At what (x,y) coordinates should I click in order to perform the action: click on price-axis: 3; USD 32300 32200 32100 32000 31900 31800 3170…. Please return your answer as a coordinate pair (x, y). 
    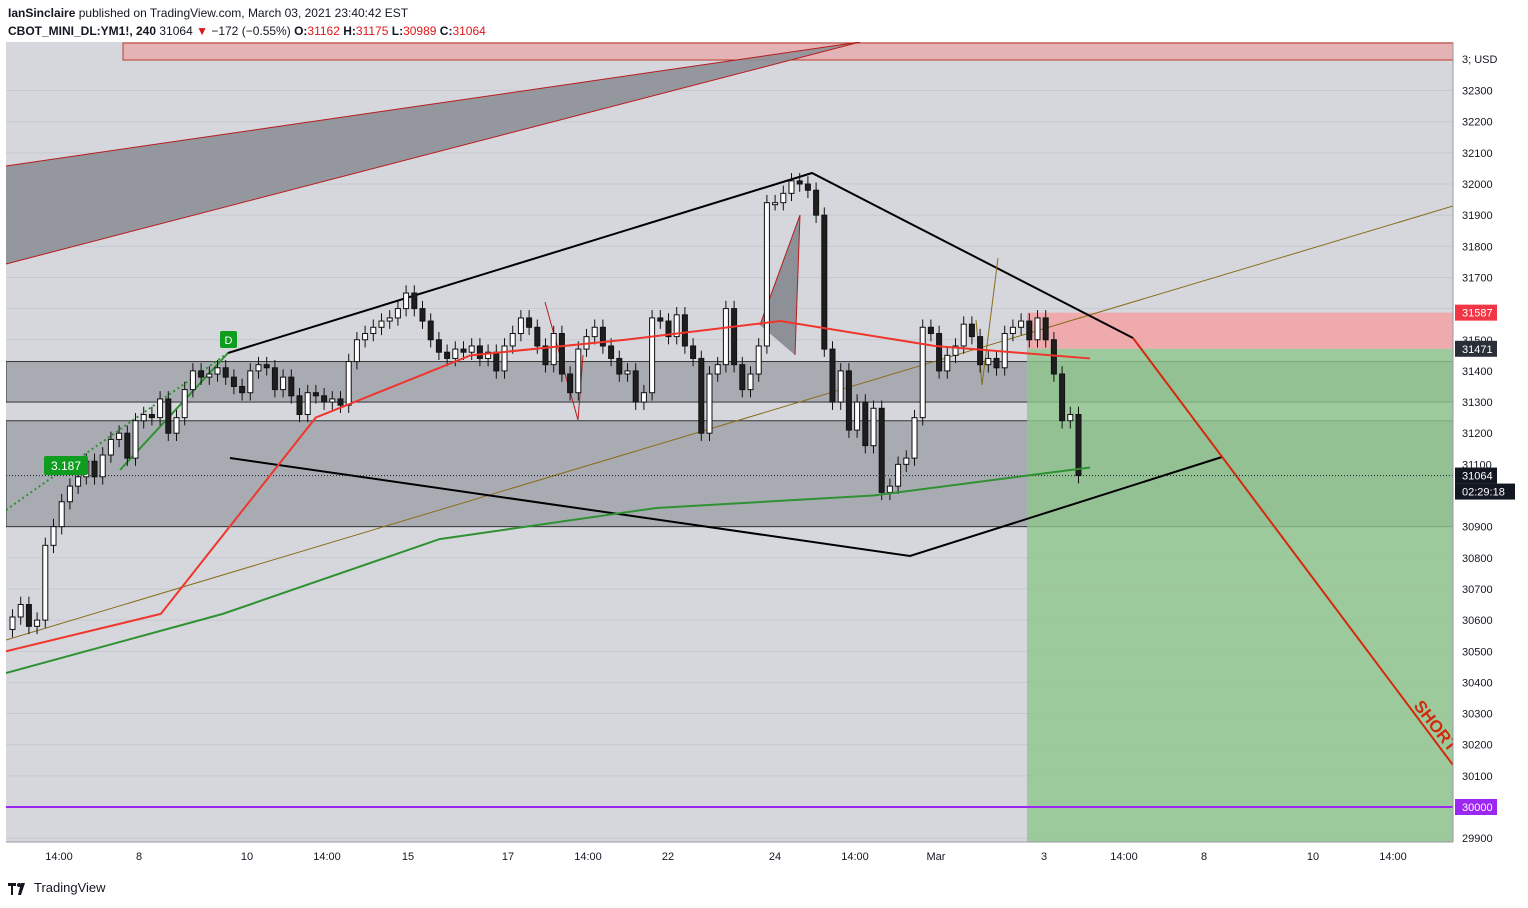
    Looking at the image, I should click on (1487, 443).